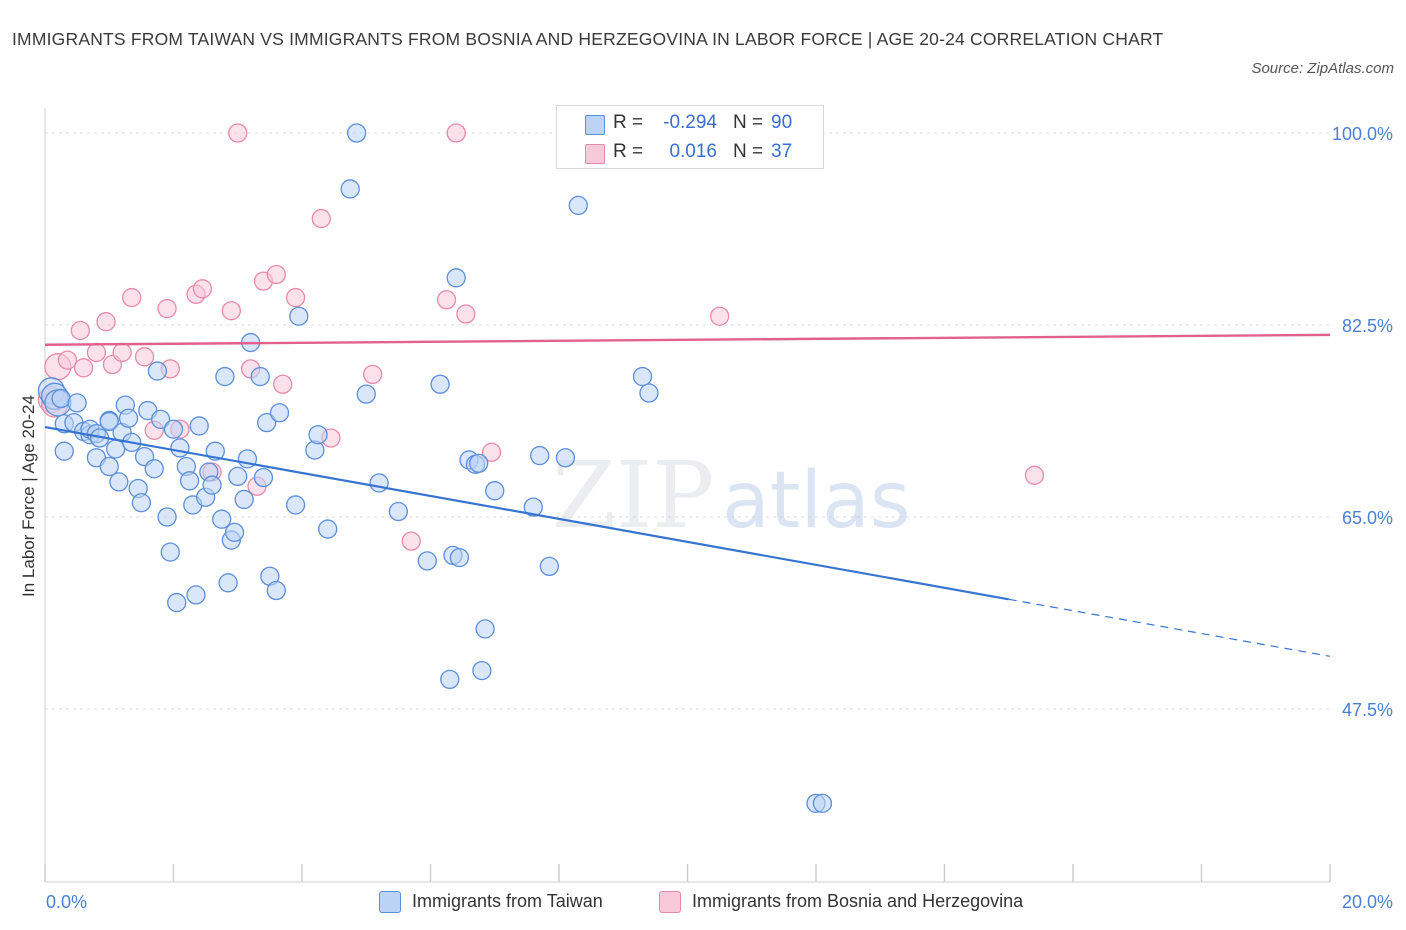  I want to click on x-tick-label: 20.0%, so click(1367, 902).